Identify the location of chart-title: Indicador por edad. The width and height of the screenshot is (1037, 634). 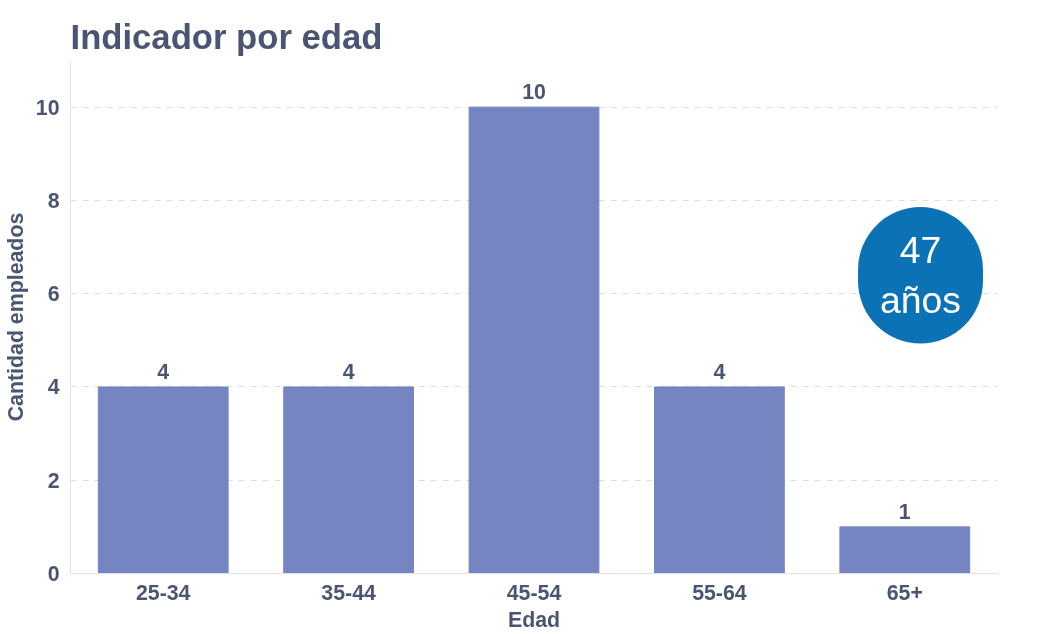
(226, 36).